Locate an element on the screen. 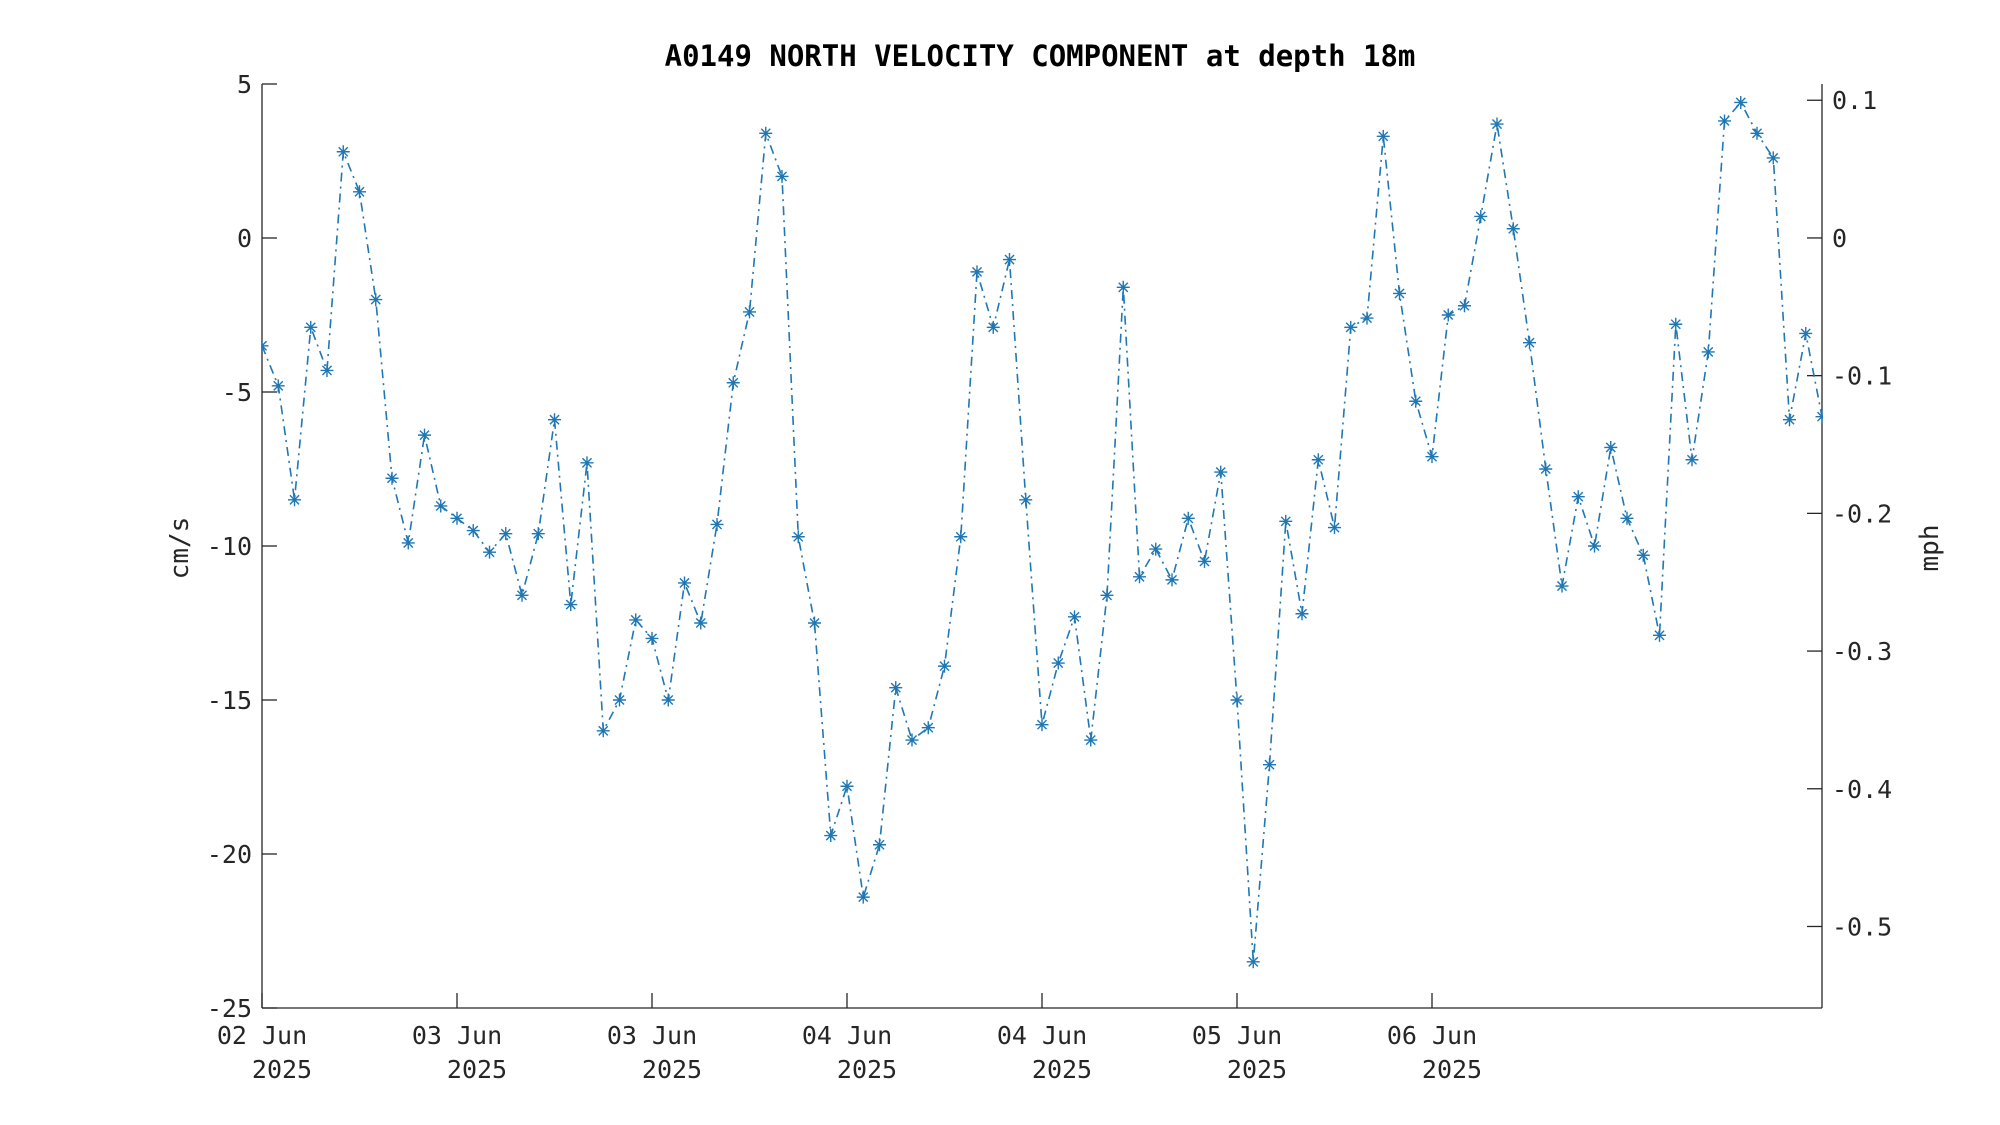 The height and width of the screenshot is (1125, 2000). y-tick-label-right: -0.2 is located at coordinates (1862, 513).